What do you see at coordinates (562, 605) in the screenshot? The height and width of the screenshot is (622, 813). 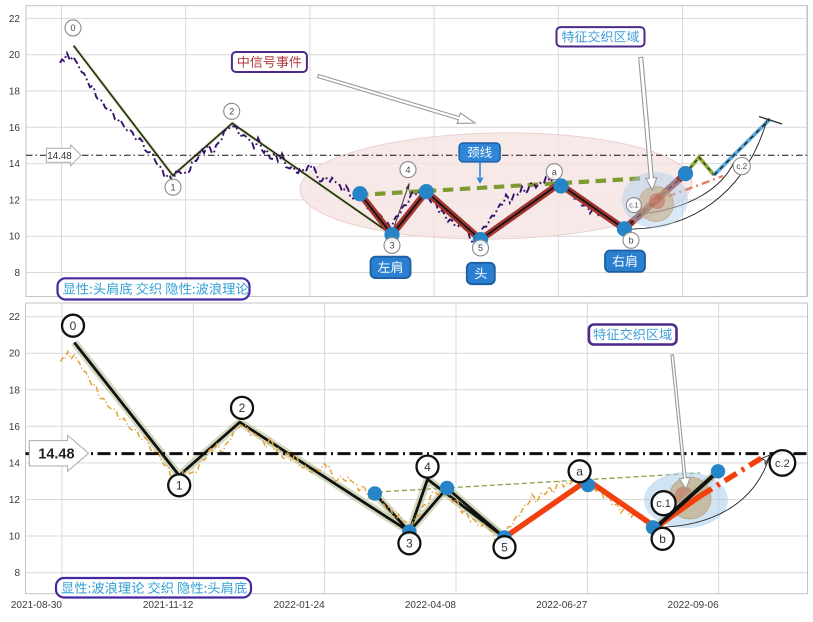 I see `svg-text: 2022-06-27` at bounding box center [562, 605].